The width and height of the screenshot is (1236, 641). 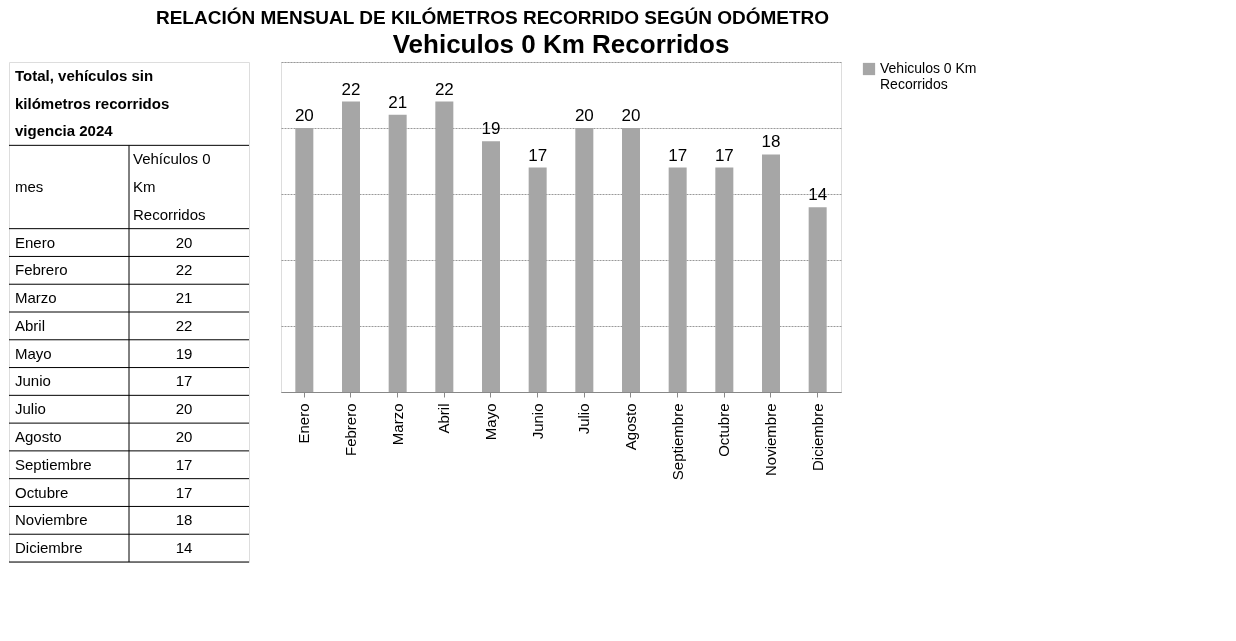 I want to click on x-tick-label: Marzo, so click(x=397, y=424).